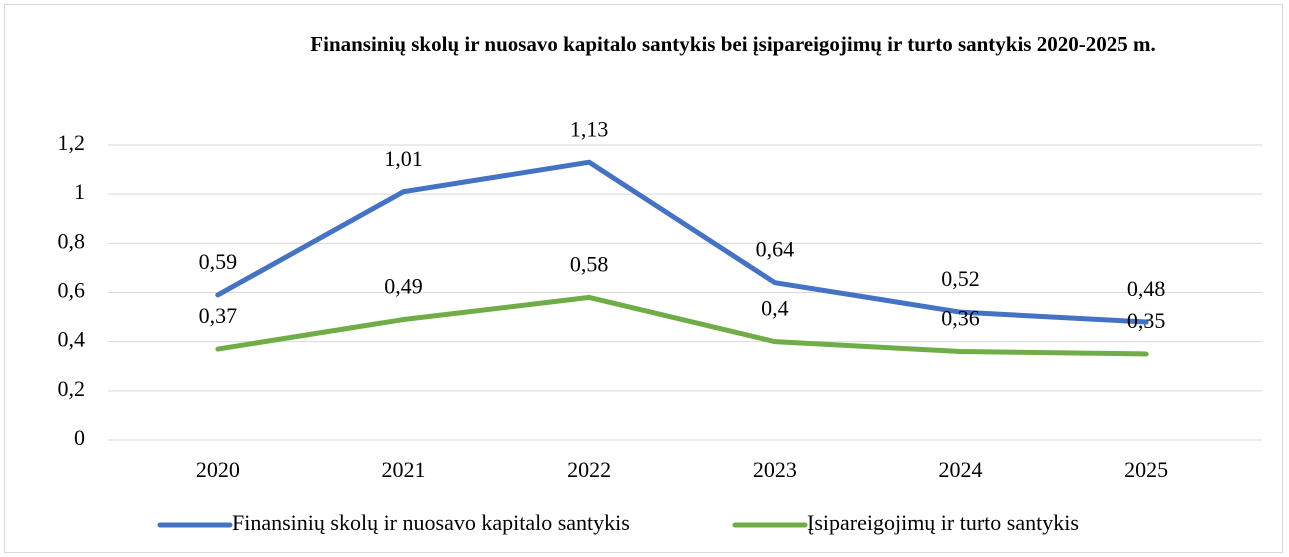 This screenshot has width=1289, height=557. What do you see at coordinates (218, 315) in the screenshot?
I see `data-label: 0,37` at bounding box center [218, 315].